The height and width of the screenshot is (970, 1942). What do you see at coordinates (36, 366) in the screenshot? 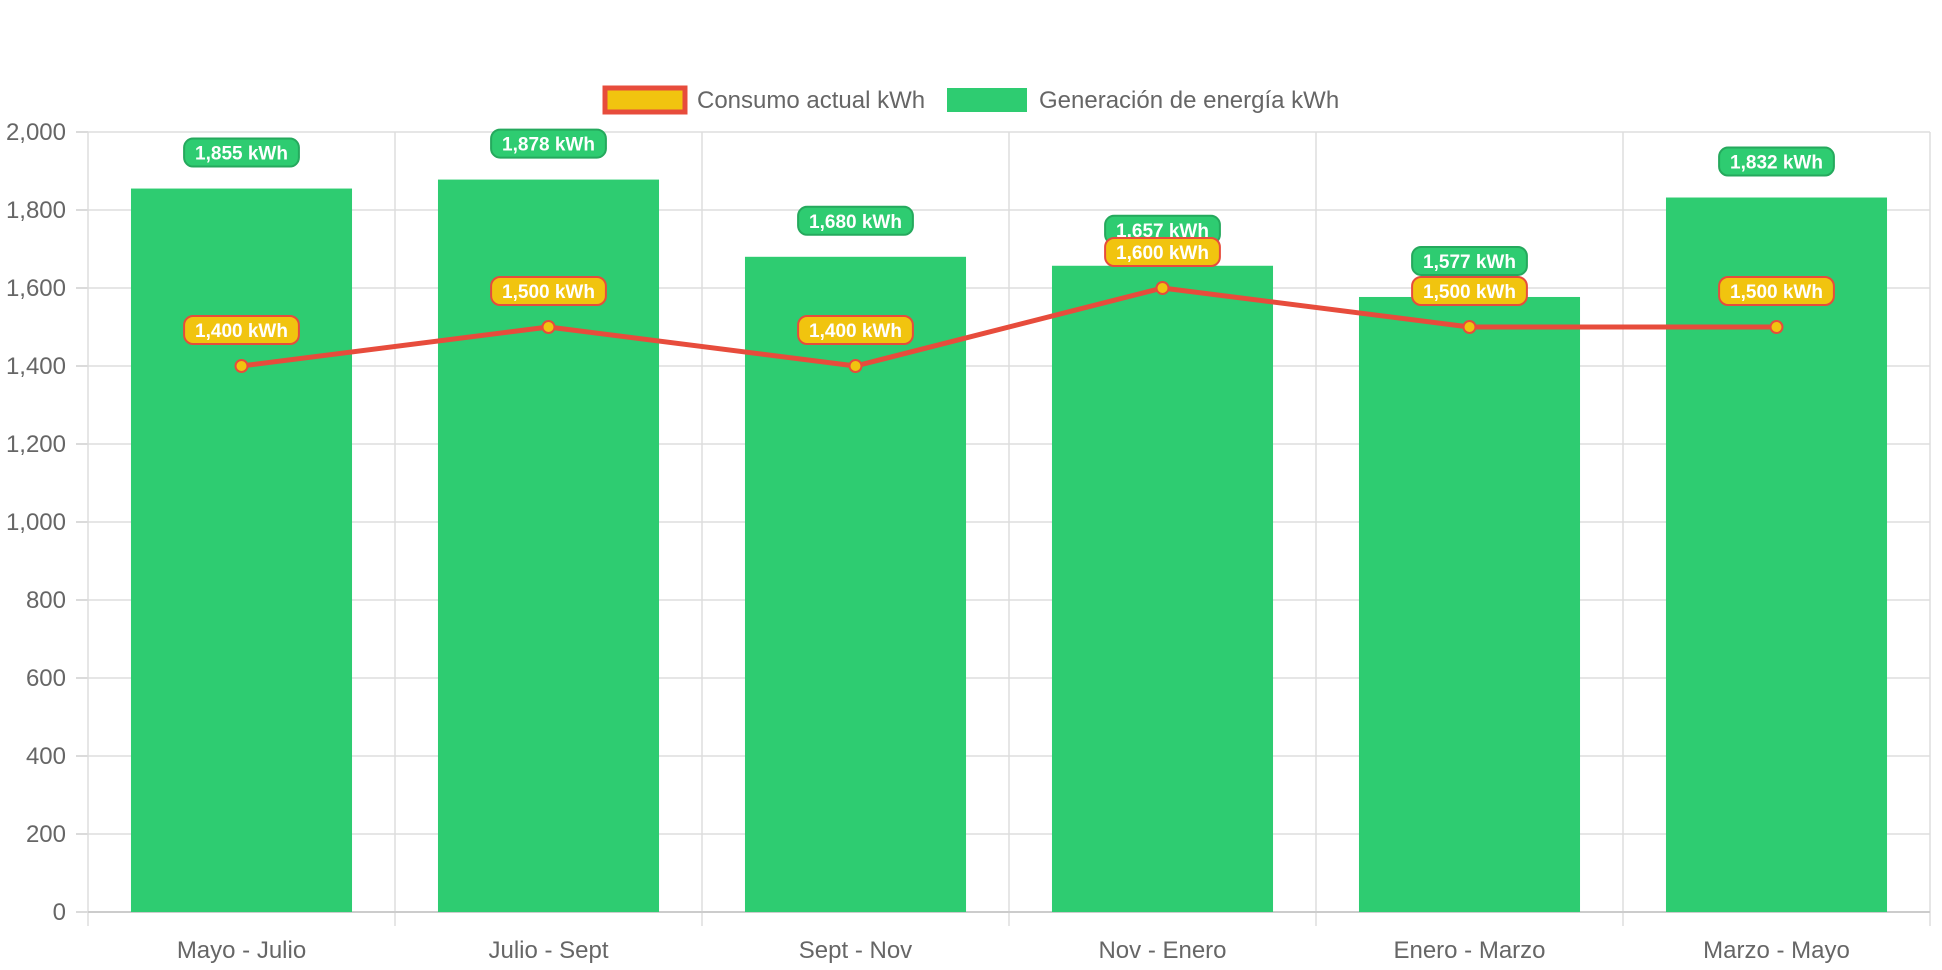
I see `y-tick-label: 1,400` at bounding box center [36, 366].